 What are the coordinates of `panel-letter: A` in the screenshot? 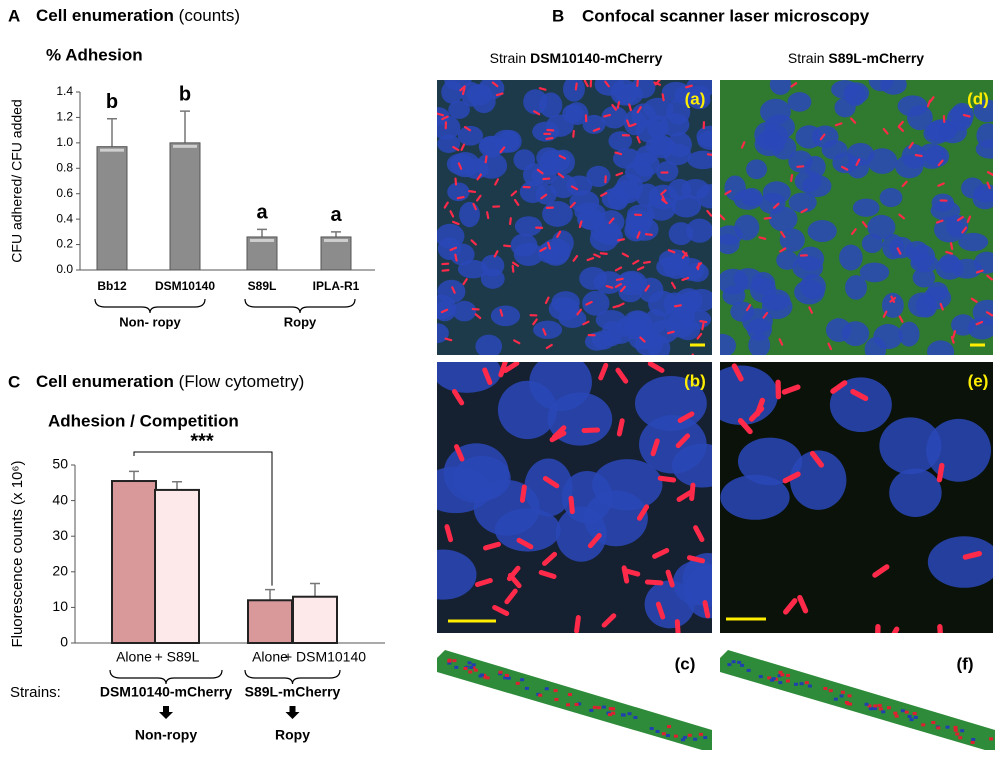 It's located at (14, 15).